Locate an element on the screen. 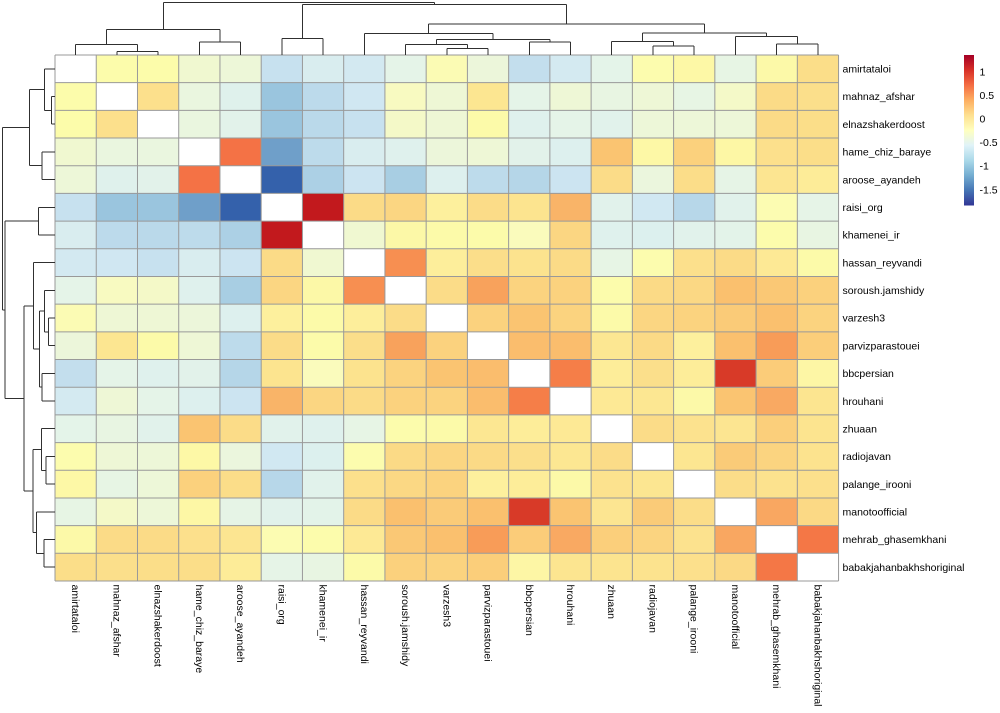 This screenshot has height=713, width=1000. svg-text: 0.5 is located at coordinates (987, 96).